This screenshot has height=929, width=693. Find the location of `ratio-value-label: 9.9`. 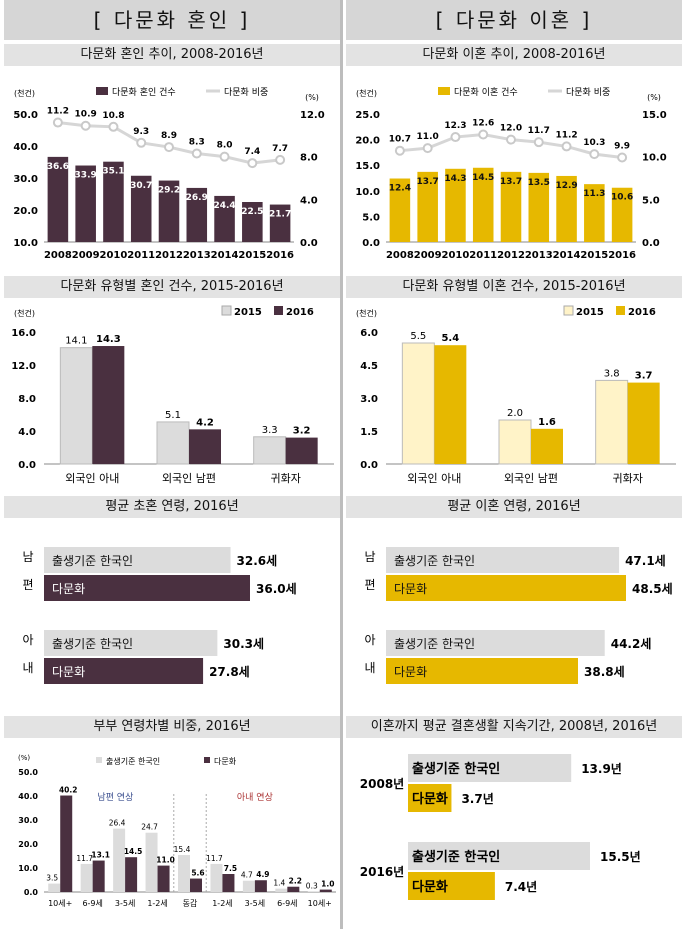

ratio-value-label: 9.9 is located at coordinates (622, 147).